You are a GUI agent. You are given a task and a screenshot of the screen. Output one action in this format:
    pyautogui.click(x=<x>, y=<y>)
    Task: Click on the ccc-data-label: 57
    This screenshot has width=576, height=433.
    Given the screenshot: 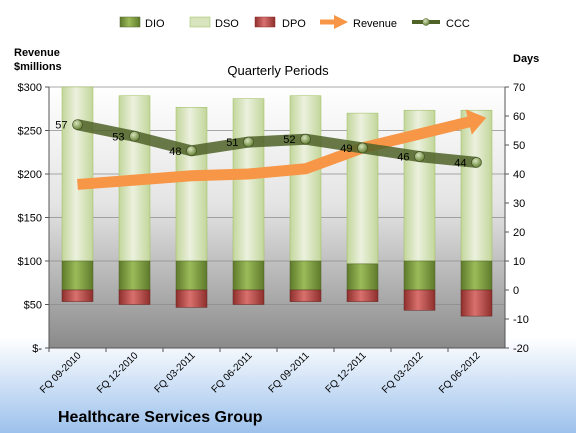 What is the action you would take?
    pyautogui.click(x=61, y=126)
    